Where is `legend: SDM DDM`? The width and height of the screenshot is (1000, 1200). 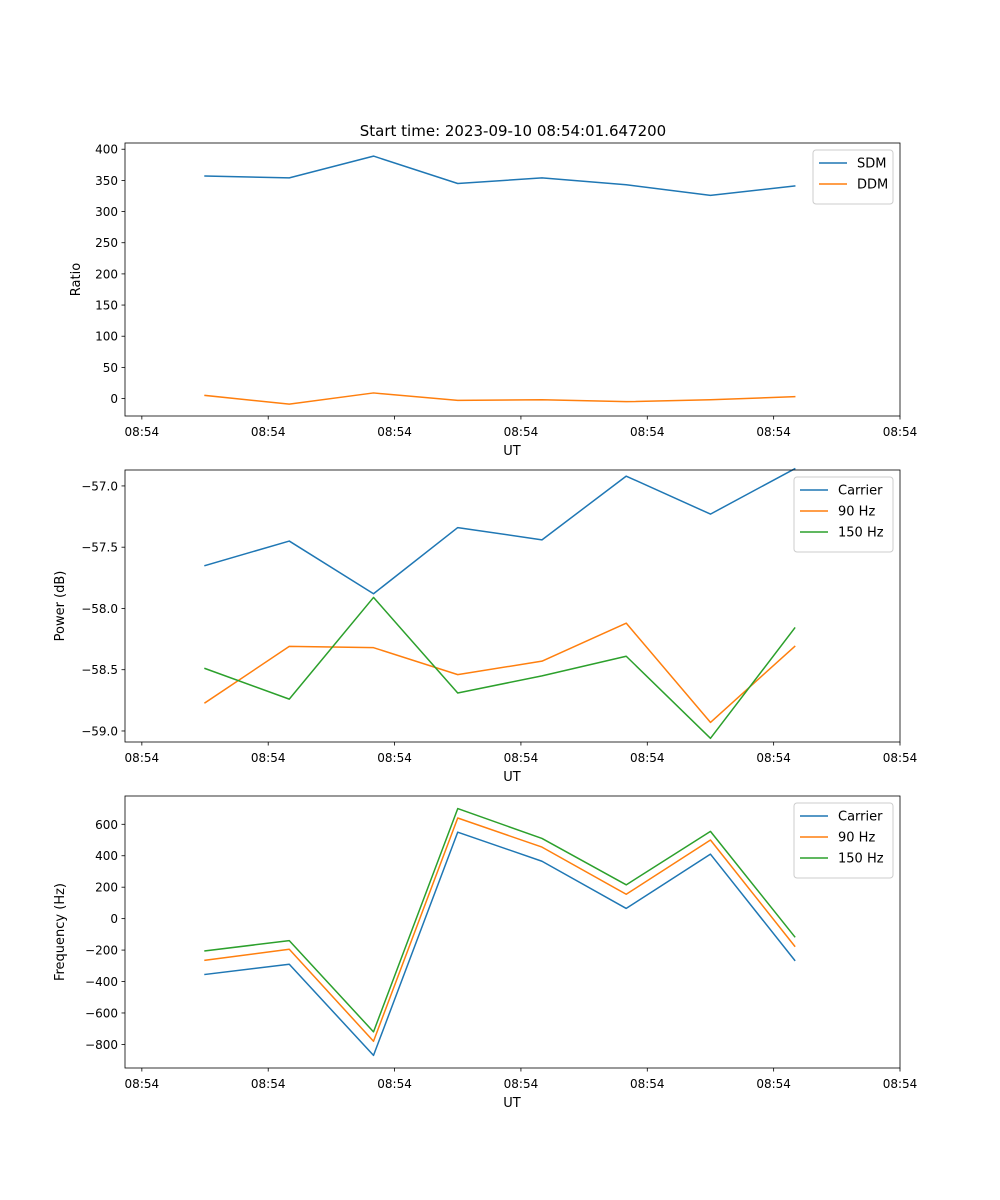
legend: SDM DDM is located at coordinates (853, 177).